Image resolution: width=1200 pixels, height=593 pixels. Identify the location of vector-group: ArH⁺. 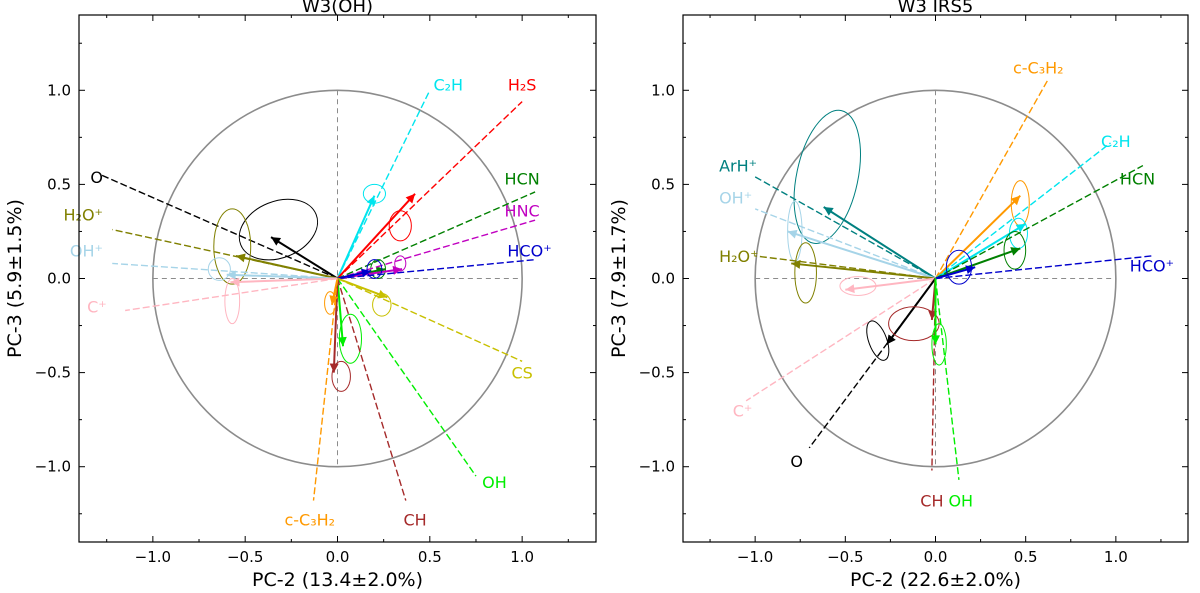
(828, 194).